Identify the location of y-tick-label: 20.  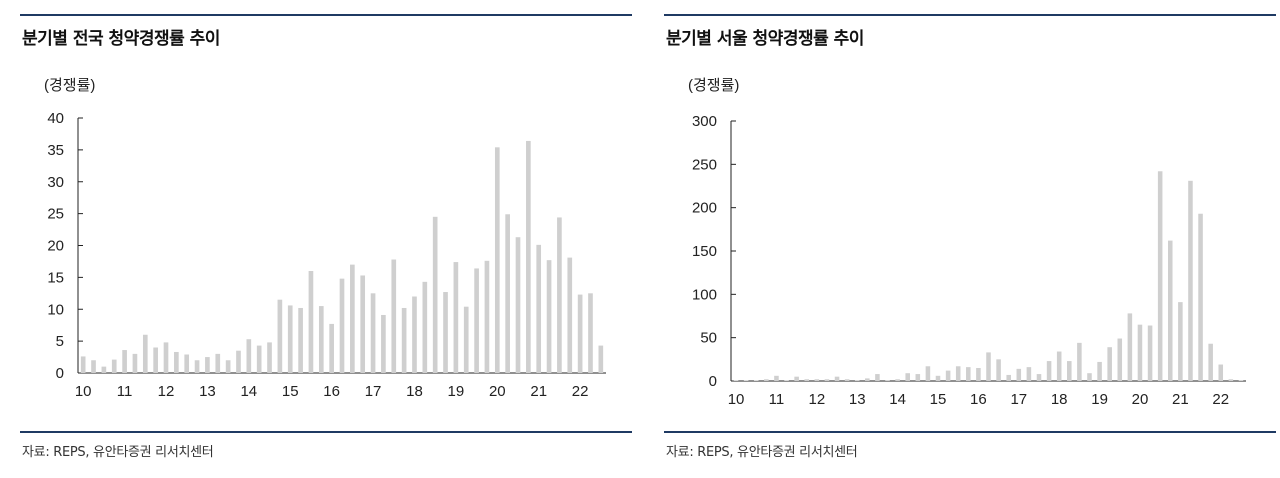
(55, 246).